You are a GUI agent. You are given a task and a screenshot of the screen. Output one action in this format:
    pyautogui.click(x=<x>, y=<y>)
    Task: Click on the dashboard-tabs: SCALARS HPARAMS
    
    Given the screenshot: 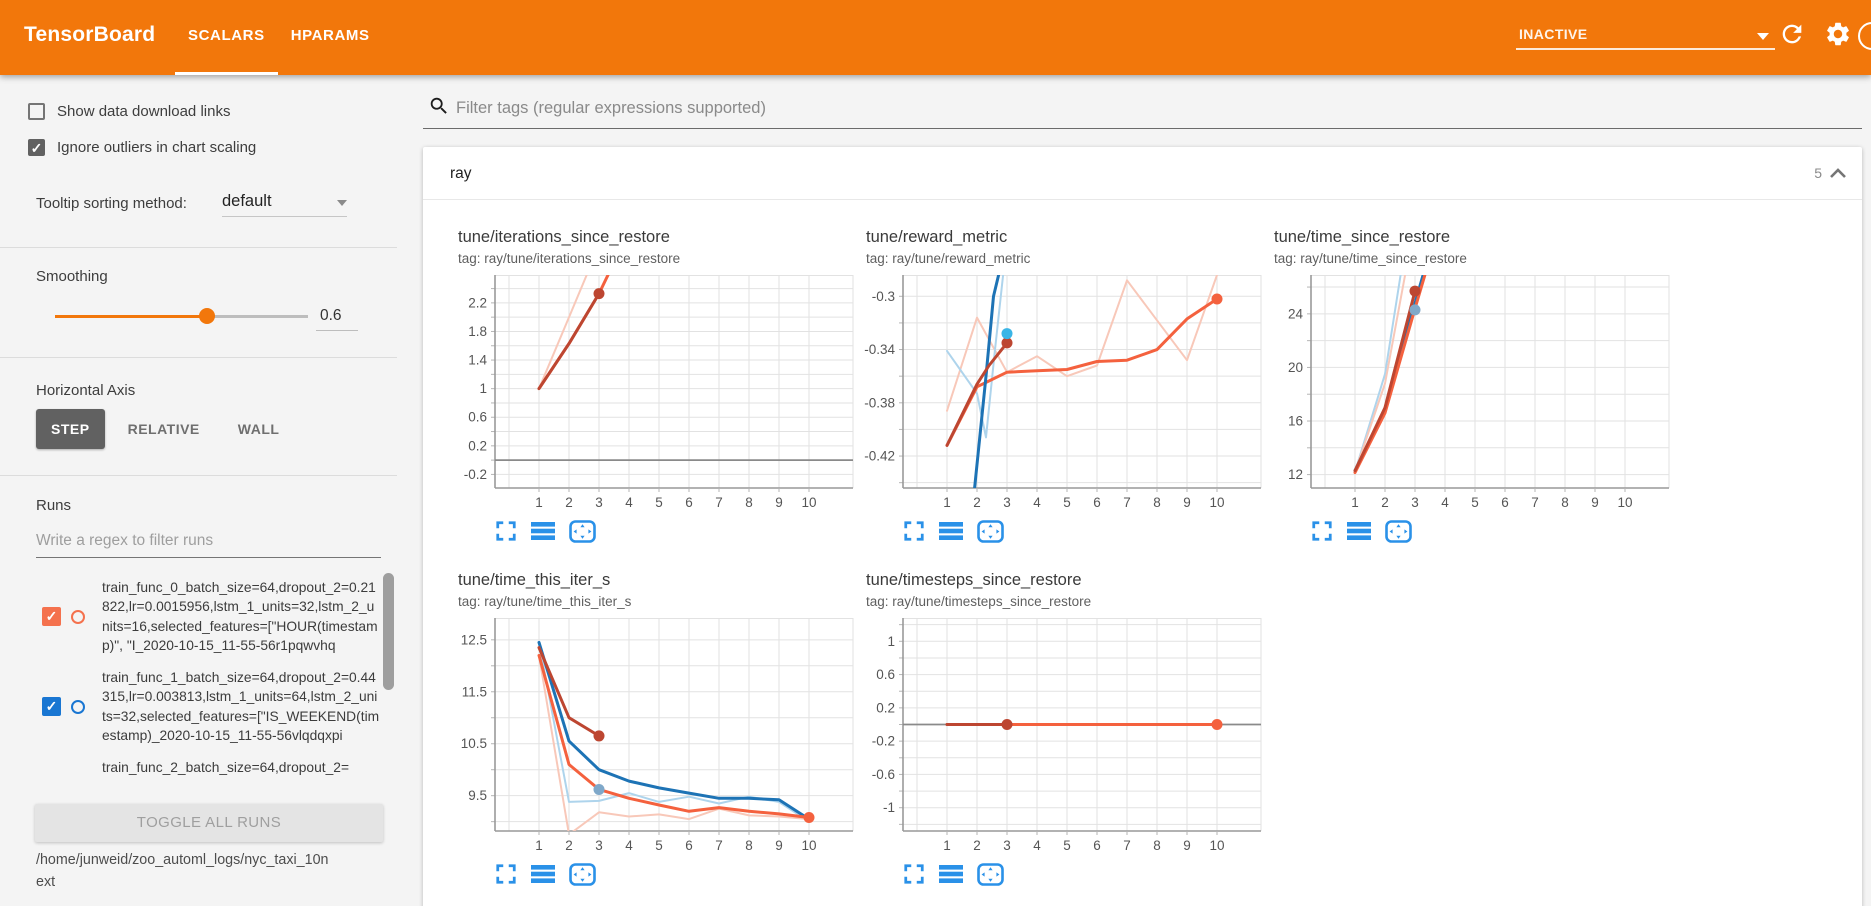 What is the action you would take?
    pyautogui.click(x=279, y=37)
    